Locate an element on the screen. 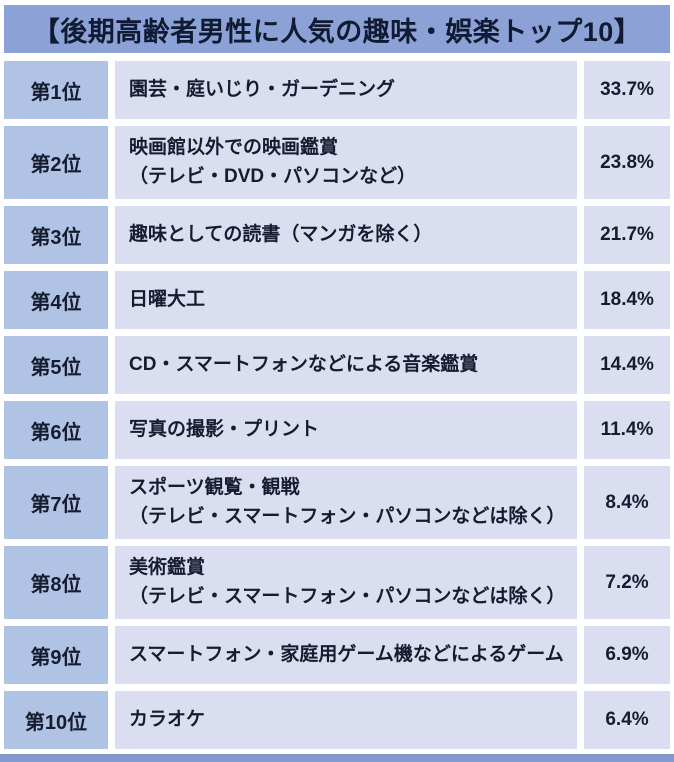 The height and width of the screenshot is (762, 674). rank-cell: 第5位 is located at coordinates (56, 365).